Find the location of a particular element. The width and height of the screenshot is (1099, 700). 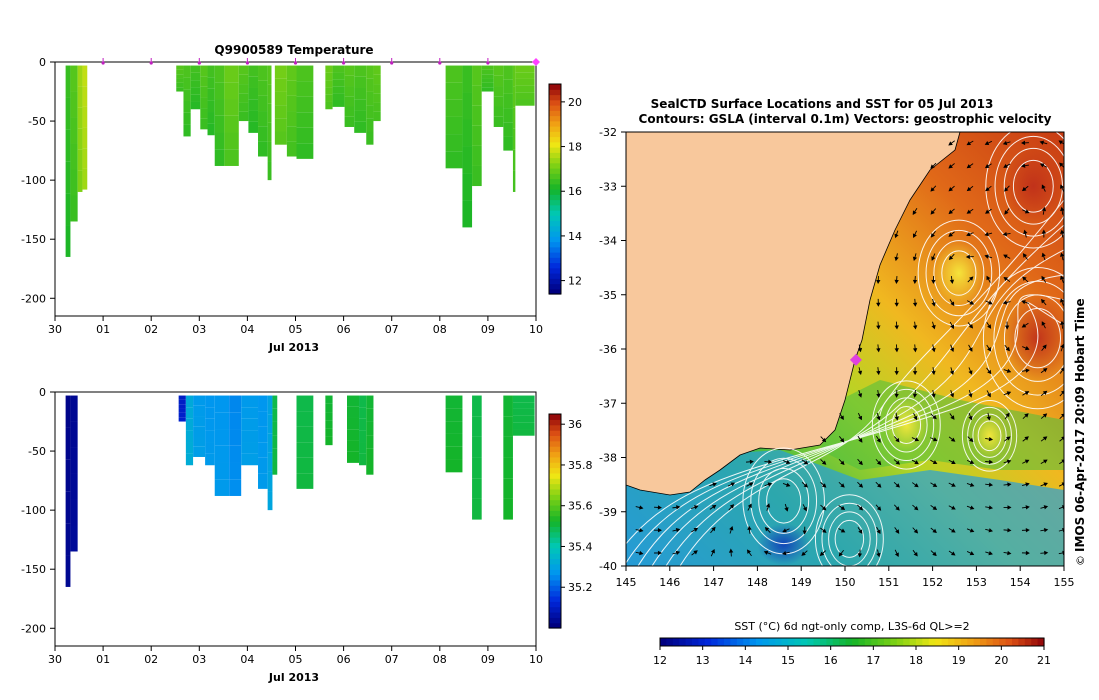

salinity-y-tick-label: 0 is located at coordinates (42, 392).